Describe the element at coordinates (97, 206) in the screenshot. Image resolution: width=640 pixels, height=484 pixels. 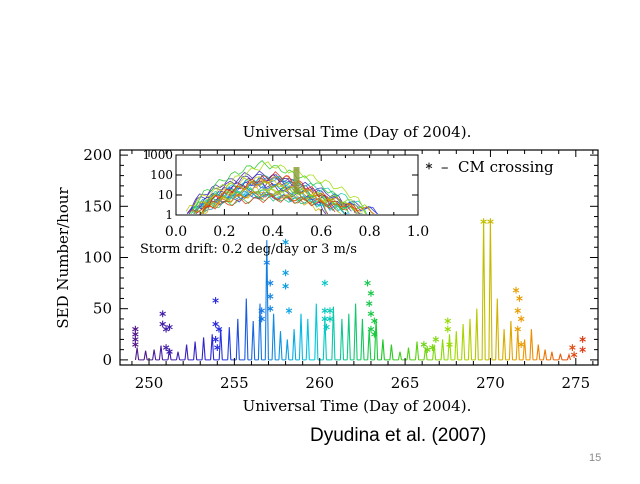
I see `y-tick-label: 150` at that location.